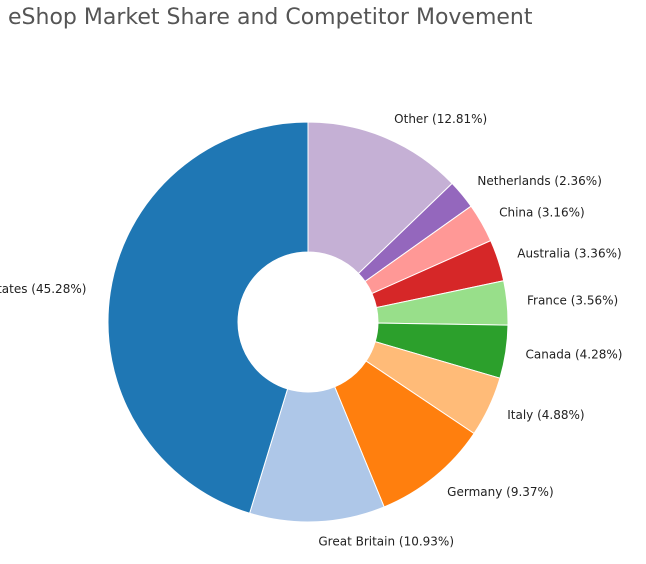  What do you see at coordinates (569, 254) in the screenshot?
I see `slice-label: Australia (3.36%)` at bounding box center [569, 254].